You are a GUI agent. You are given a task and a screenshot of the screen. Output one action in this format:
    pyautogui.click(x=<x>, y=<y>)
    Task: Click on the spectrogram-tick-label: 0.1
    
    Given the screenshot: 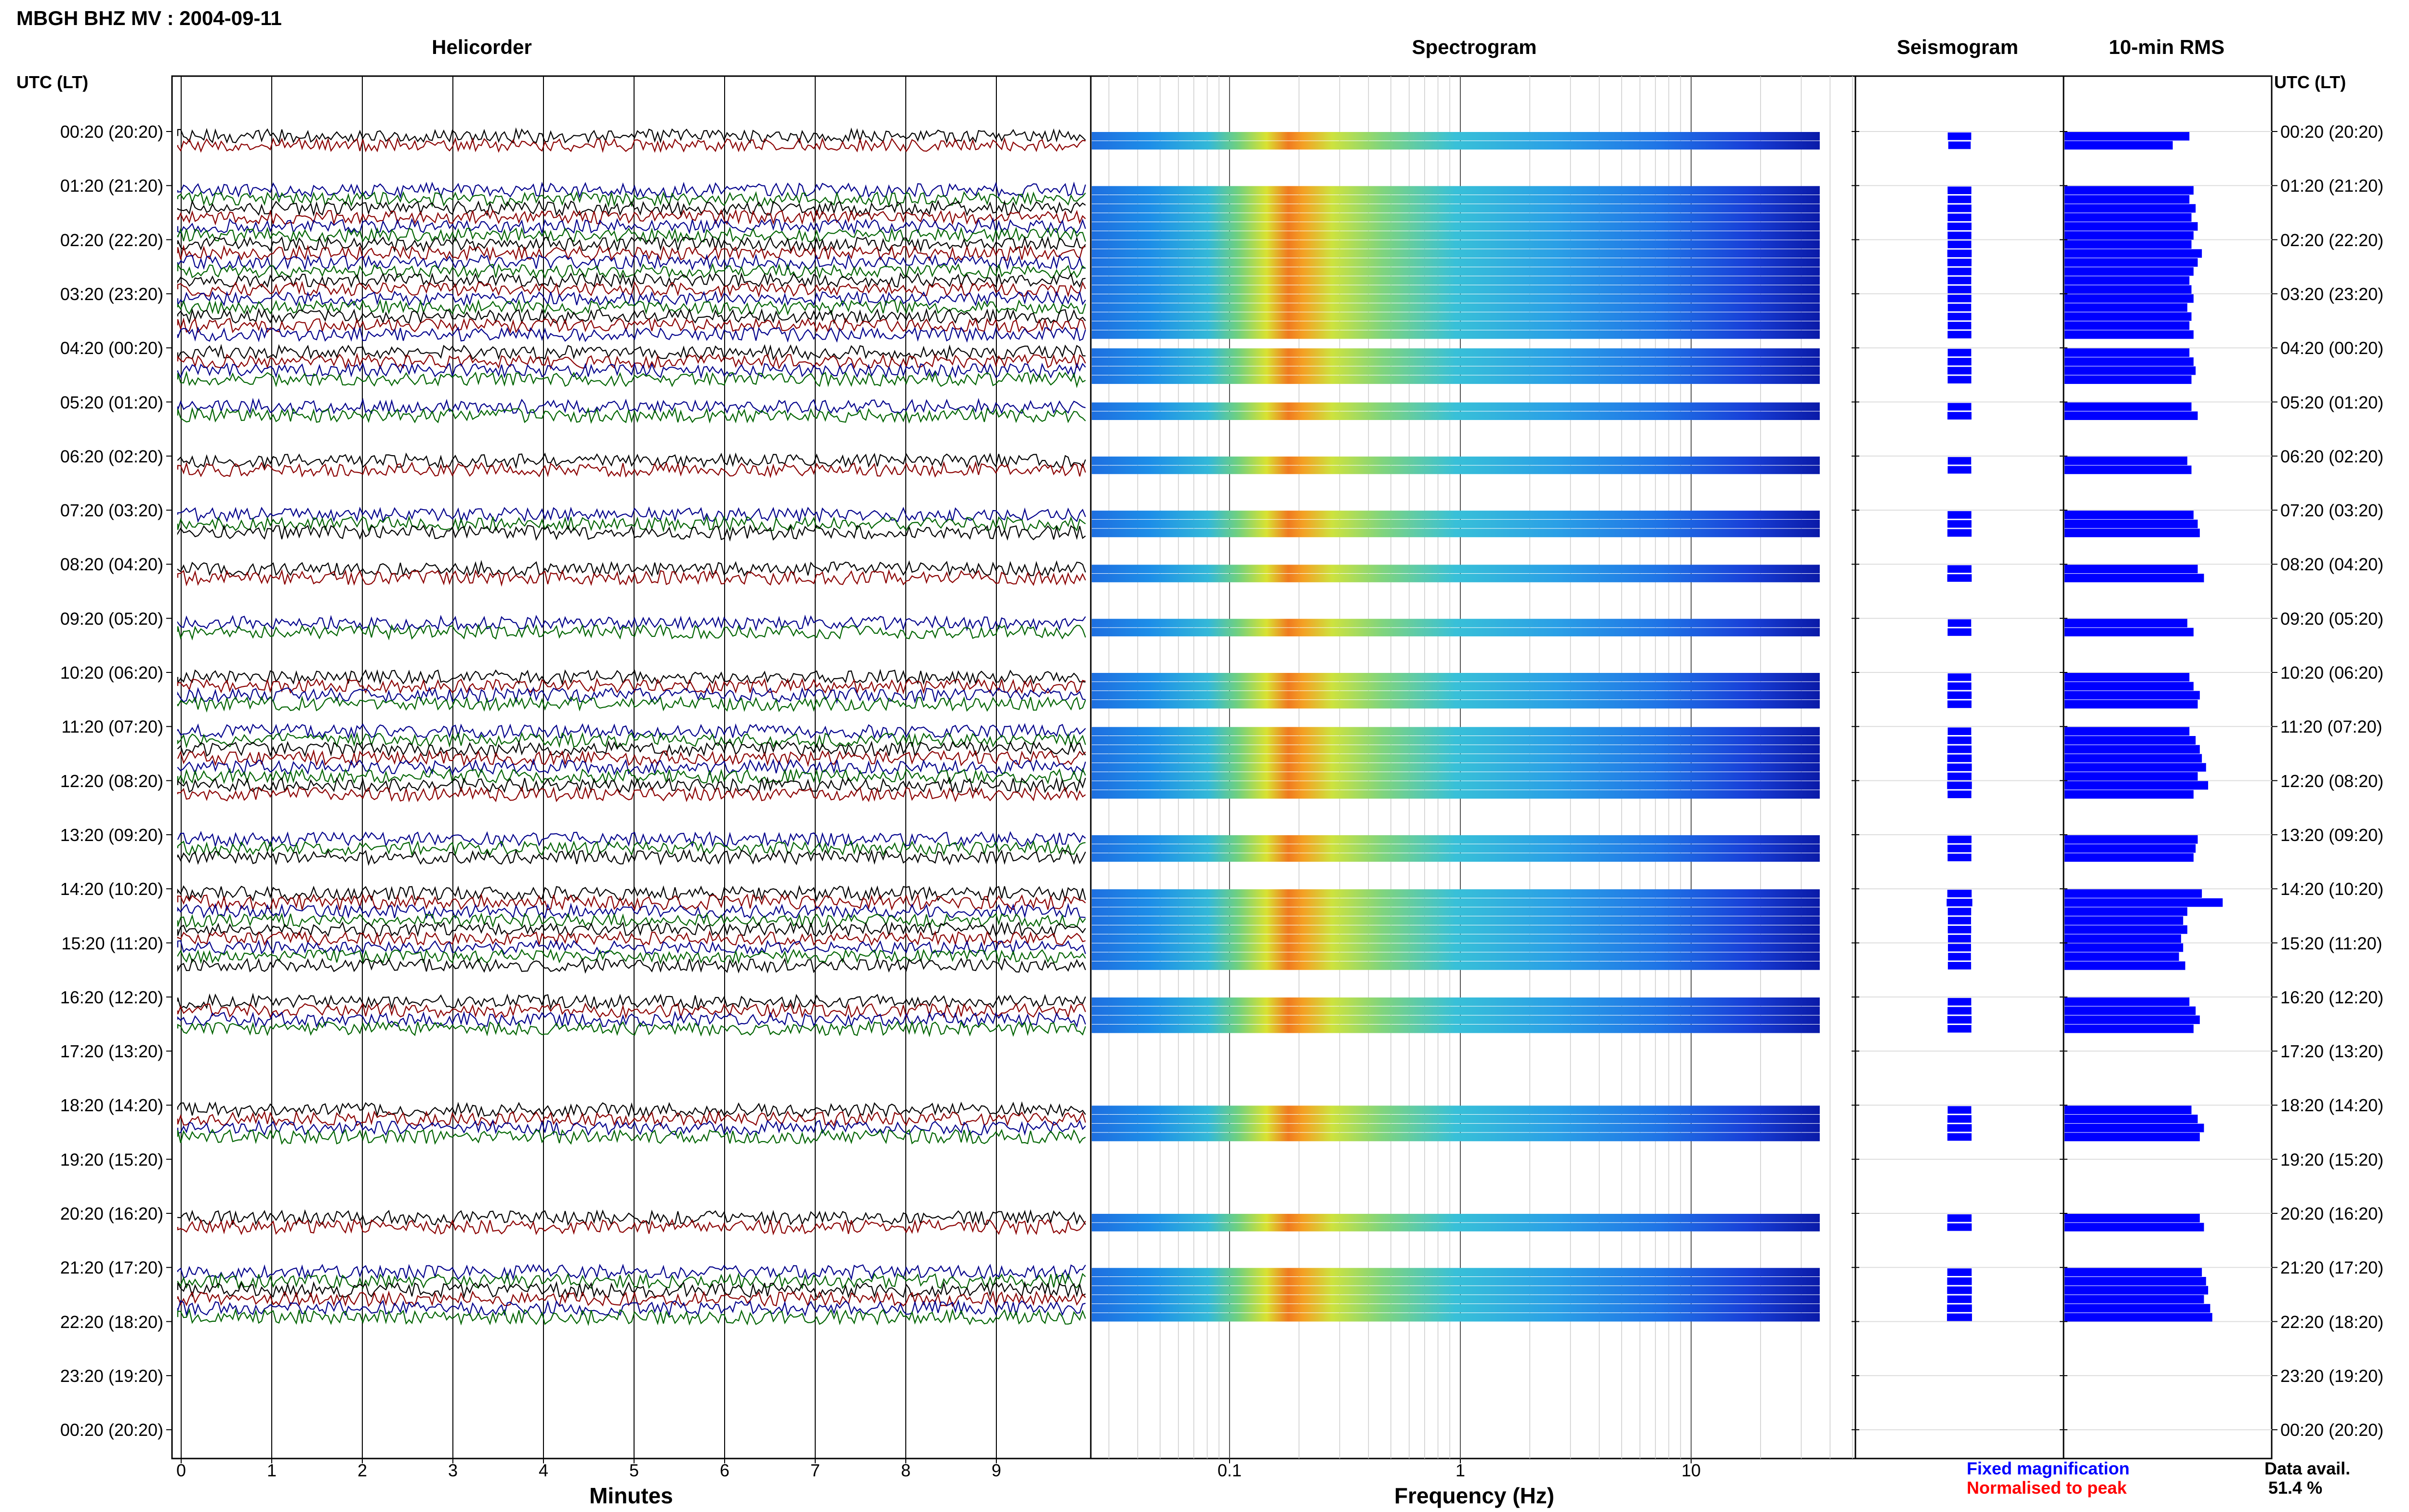 What is the action you would take?
    pyautogui.click(x=1230, y=1470)
    